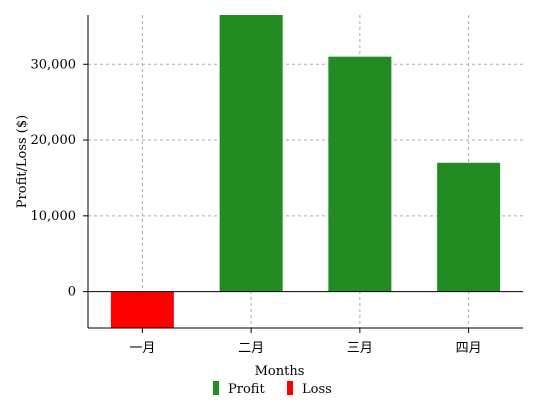  I want to click on y-tick-label: 10,000, so click(54, 216).